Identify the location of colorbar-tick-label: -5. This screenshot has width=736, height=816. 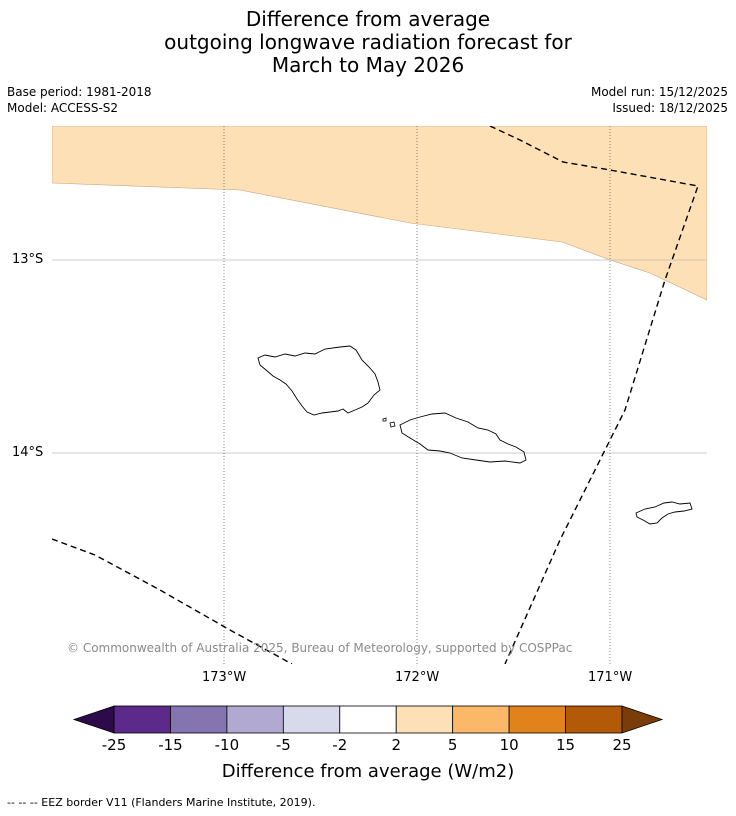
(283, 745).